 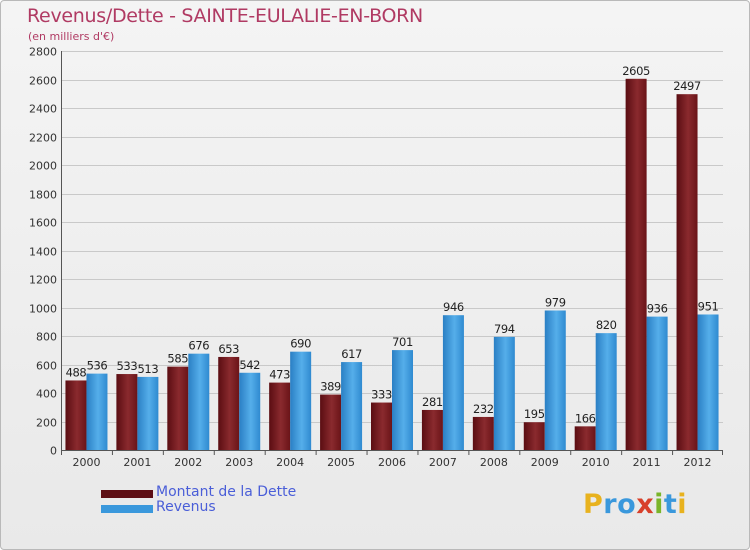 I want to click on label-dette: 166, so click(x=585, y=418).